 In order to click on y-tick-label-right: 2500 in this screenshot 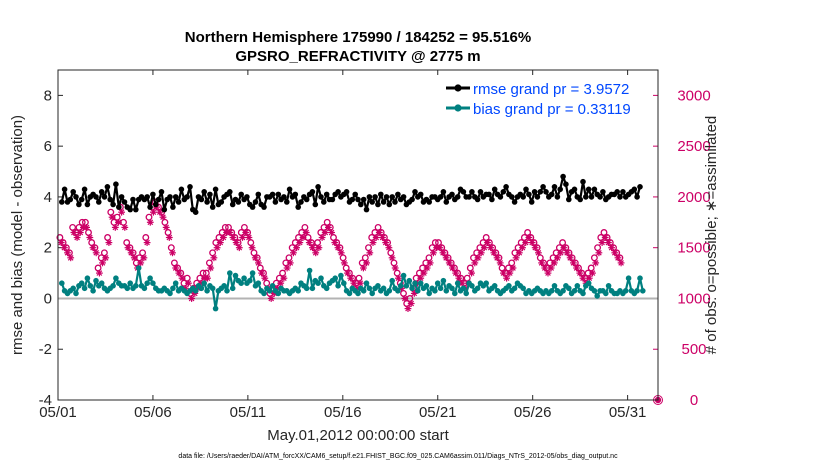, I will do `click(693, 146)`.